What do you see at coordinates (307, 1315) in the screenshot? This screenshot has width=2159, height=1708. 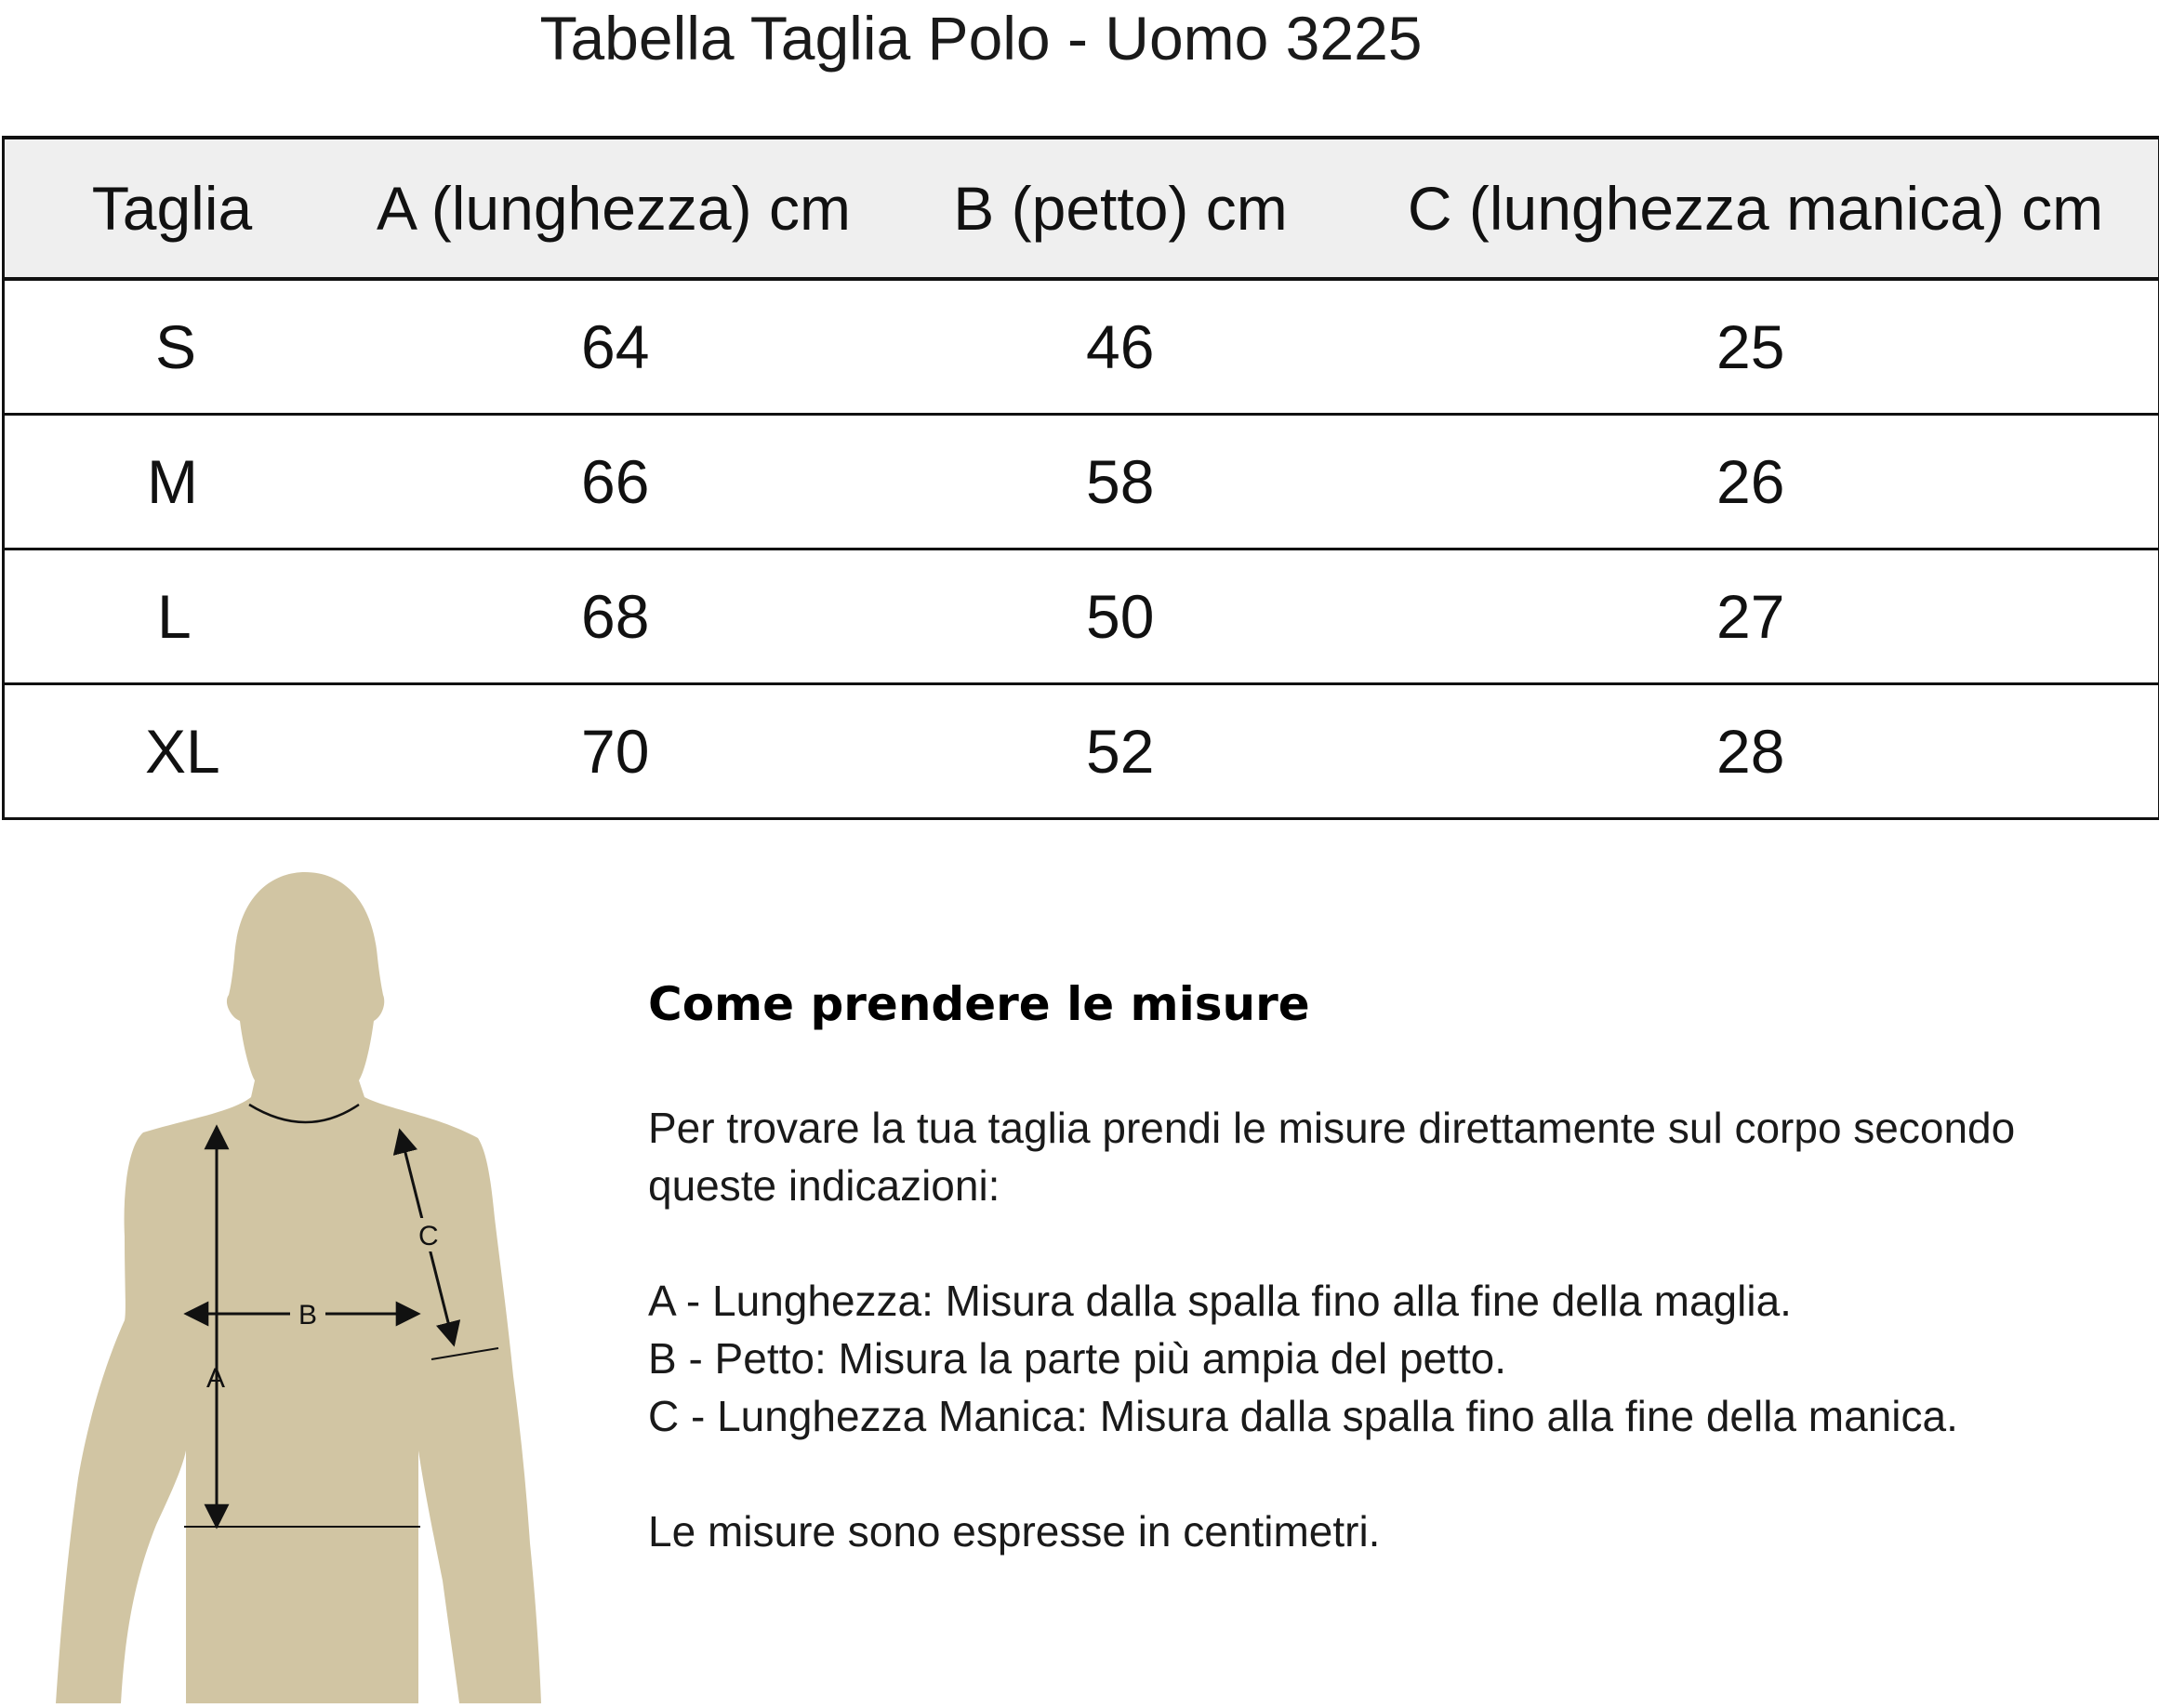 I see `label-b: B` at bounding box center [307, 1315].